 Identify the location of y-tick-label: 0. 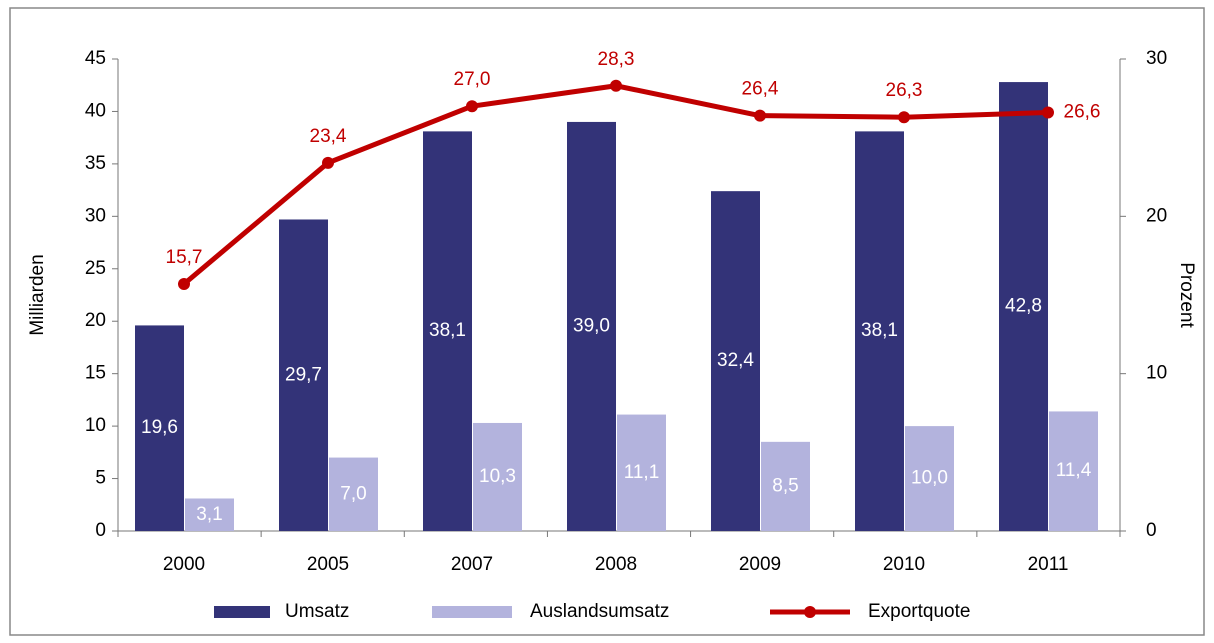
(100, 530).